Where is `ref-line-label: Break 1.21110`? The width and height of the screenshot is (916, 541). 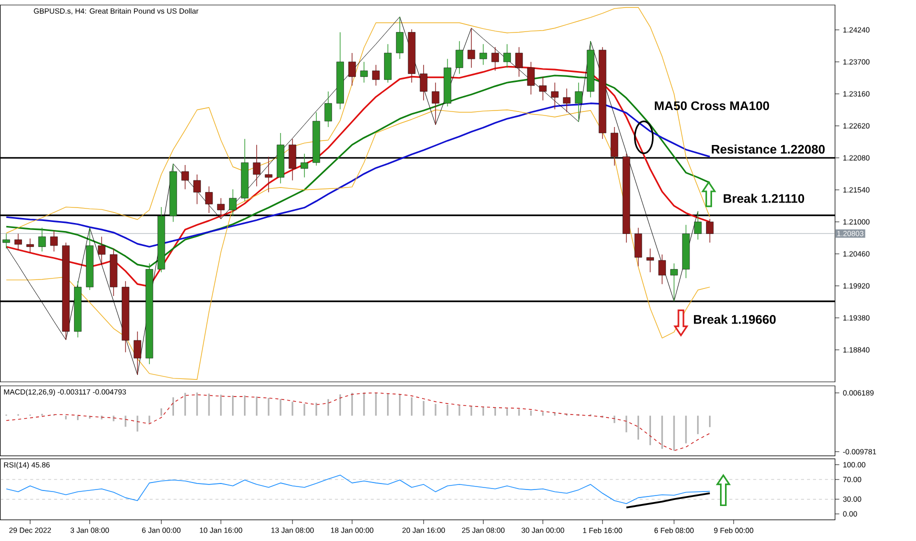 ref-line-label: Break 1.21110 is located at coordinates (764, 199).